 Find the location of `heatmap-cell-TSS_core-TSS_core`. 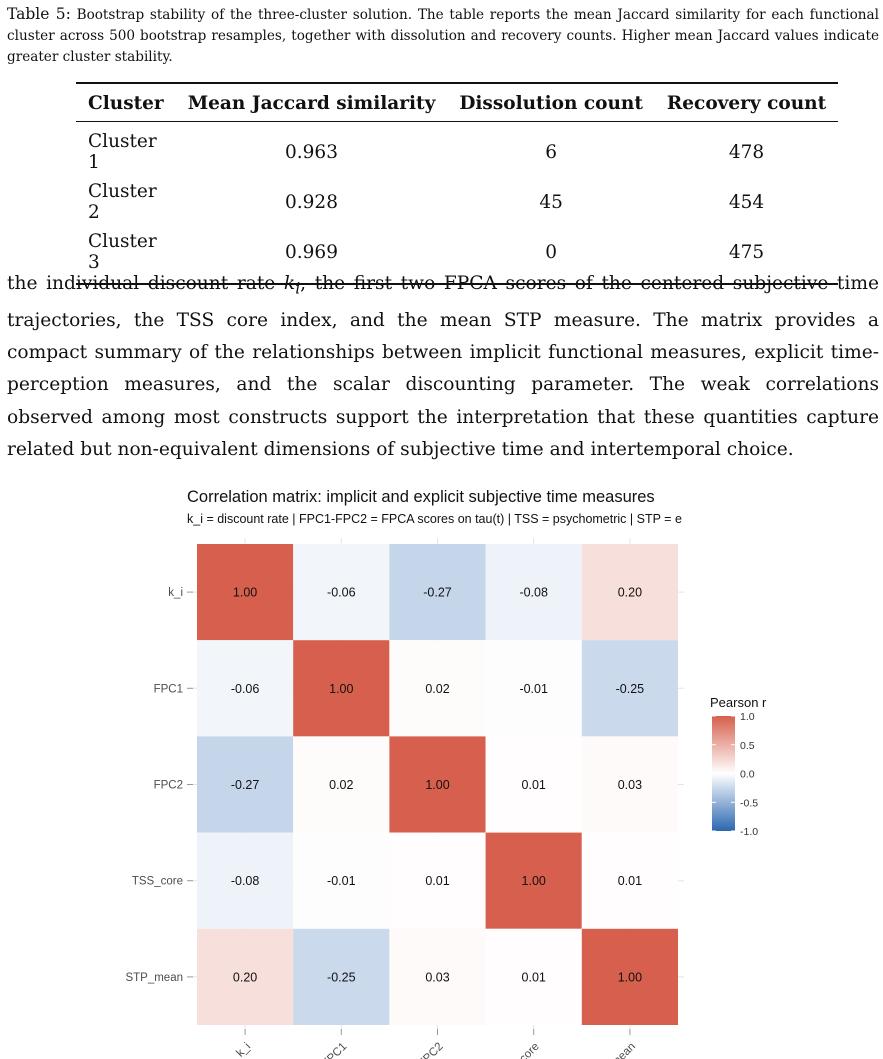

heatmap-cell-TSS_core-TSS_core is located at coordinates (533, 880).